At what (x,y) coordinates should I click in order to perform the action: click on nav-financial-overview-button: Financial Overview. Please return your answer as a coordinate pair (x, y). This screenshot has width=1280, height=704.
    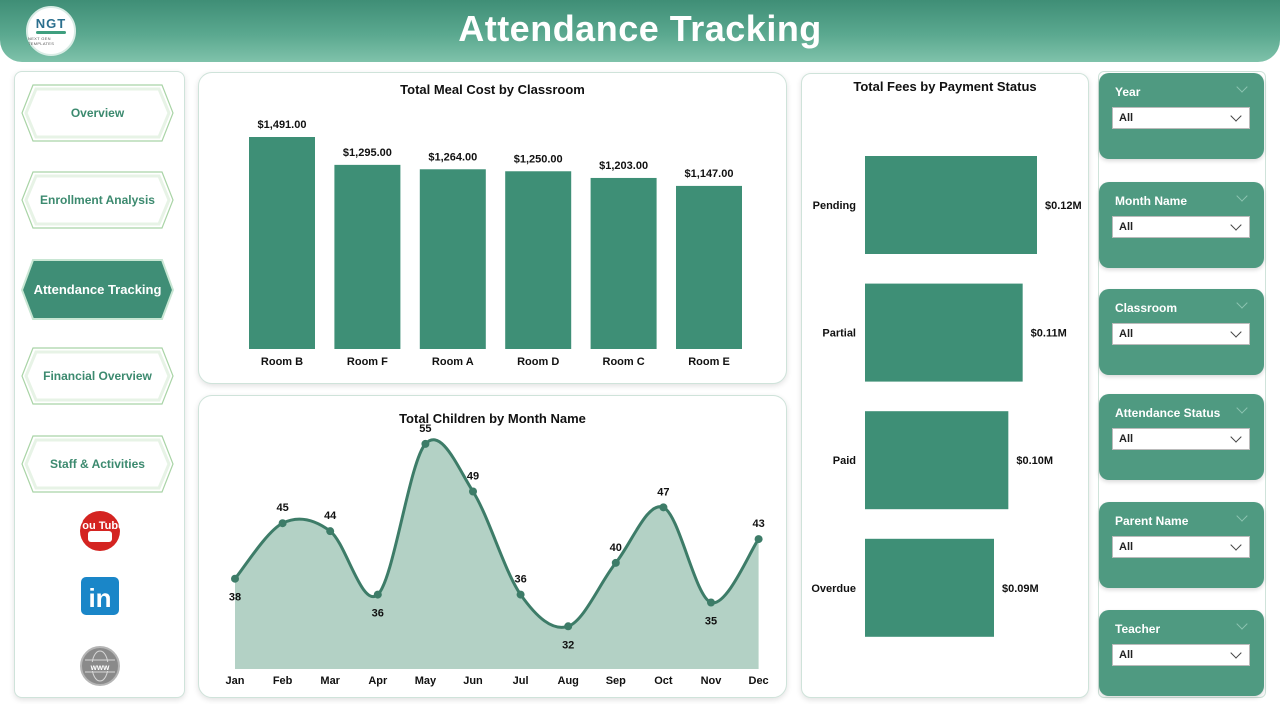
    Looking at the image, I should click on (97, 376).